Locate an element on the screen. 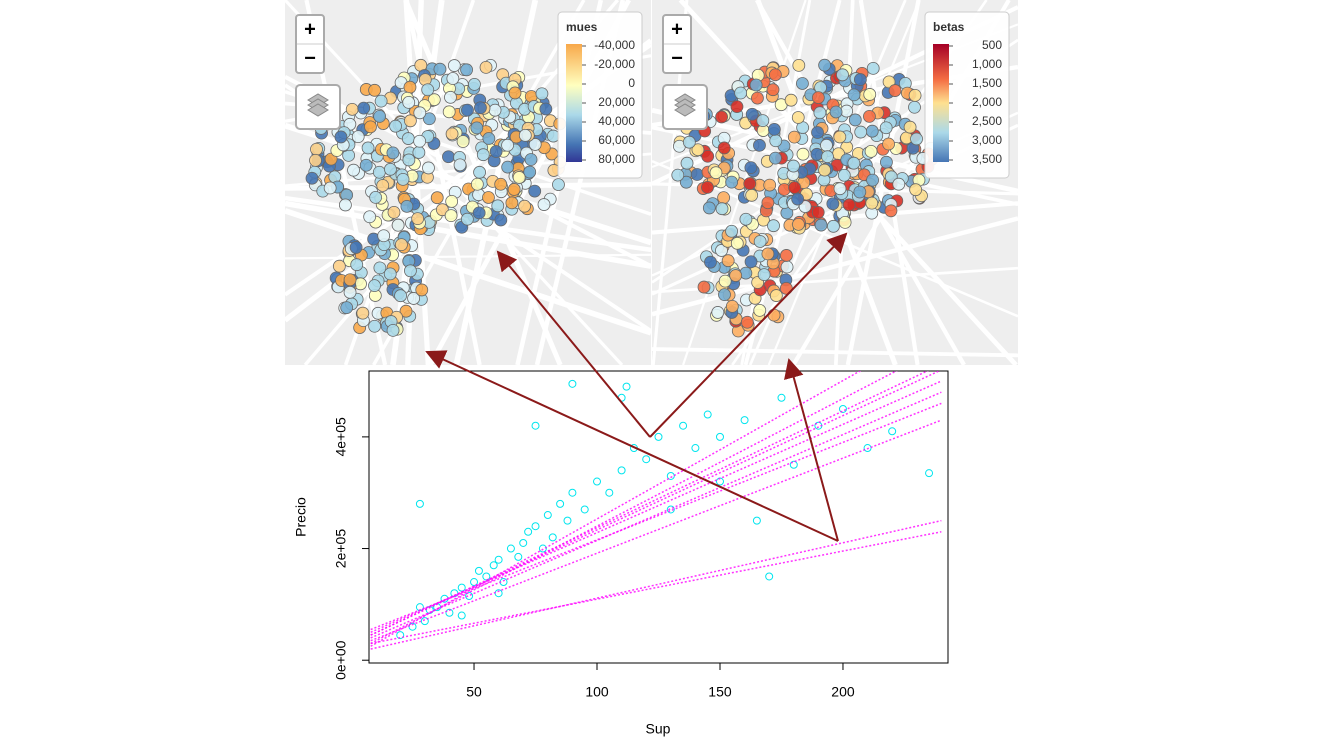 This screenshot has height=749, width=1323. legend-label: 80,000 is located at coordinates (616, 159).